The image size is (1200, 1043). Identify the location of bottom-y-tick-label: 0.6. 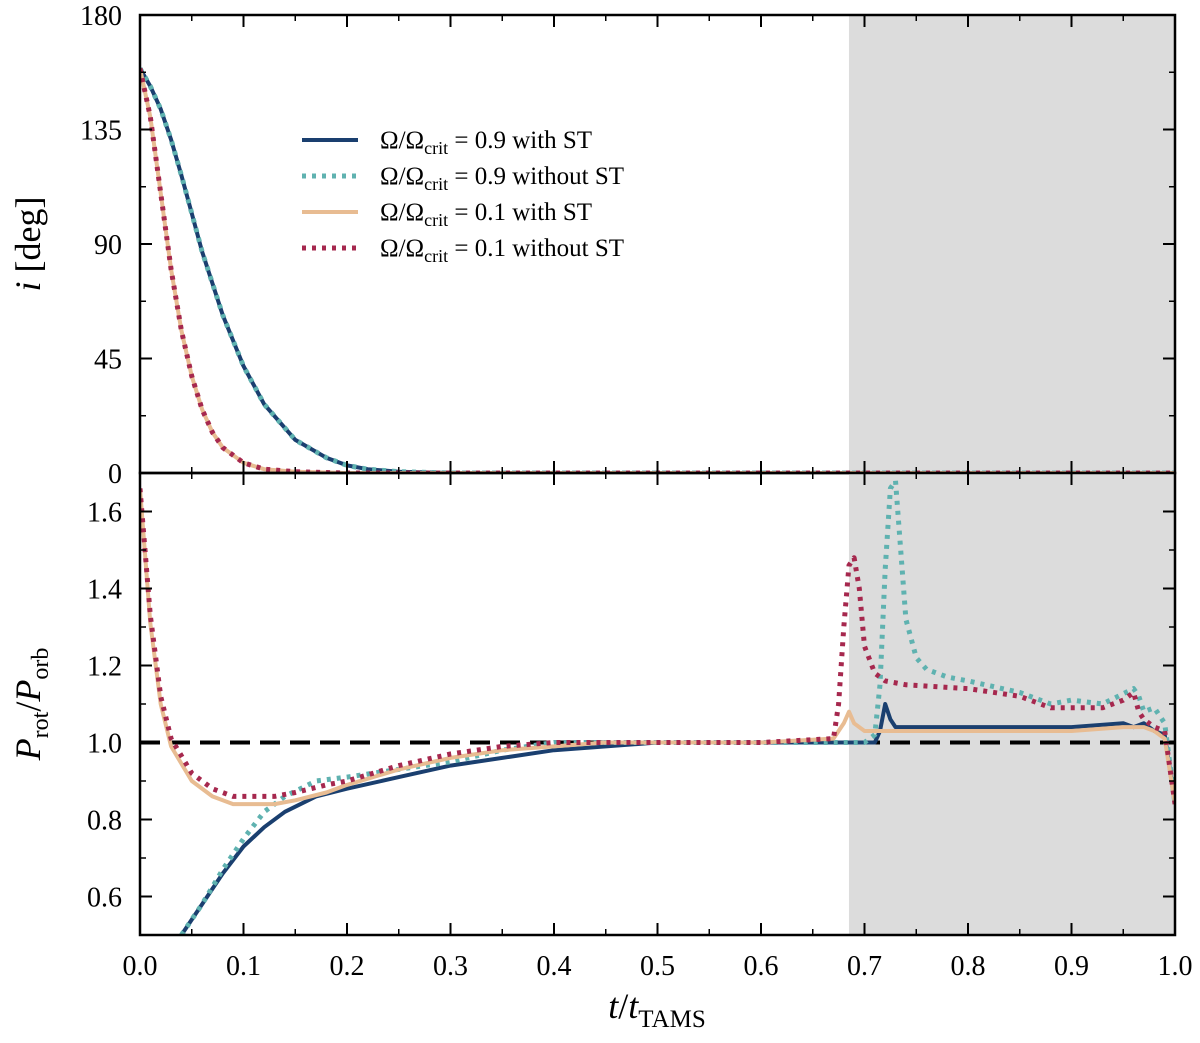
(104, 898).